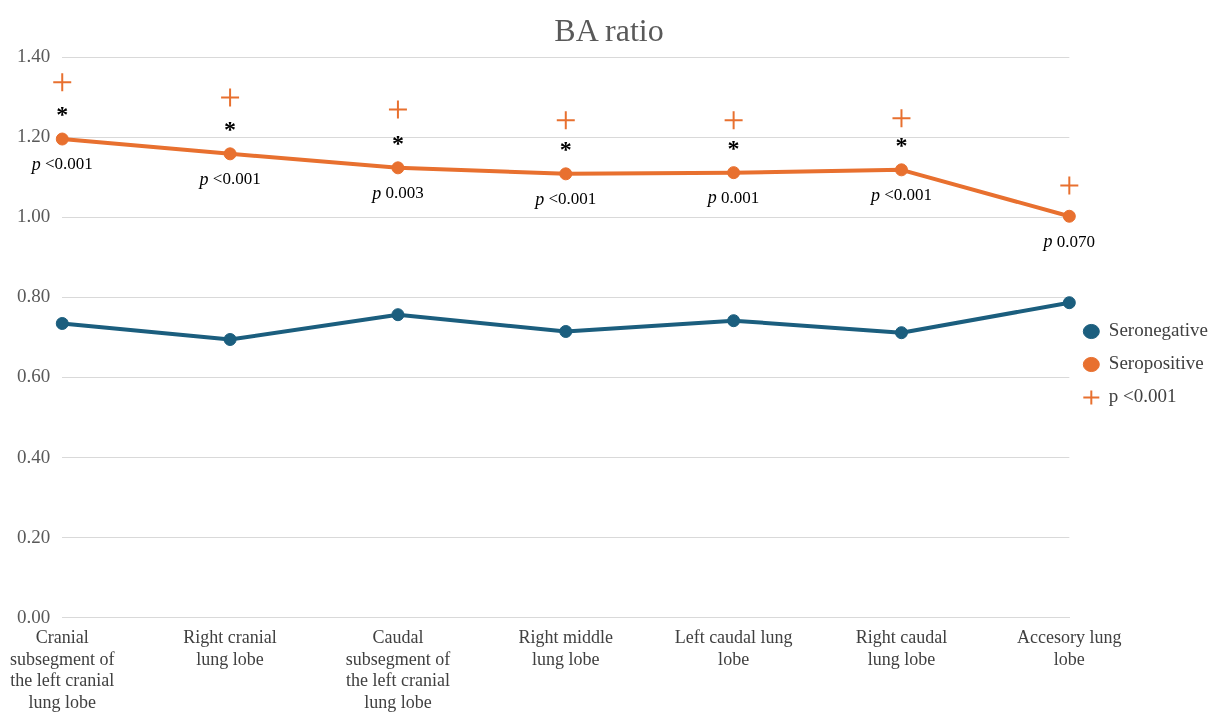  Describe the element at coordinates (732, 197) in the screenshot. I see `annotation: p 0.001` at that location.